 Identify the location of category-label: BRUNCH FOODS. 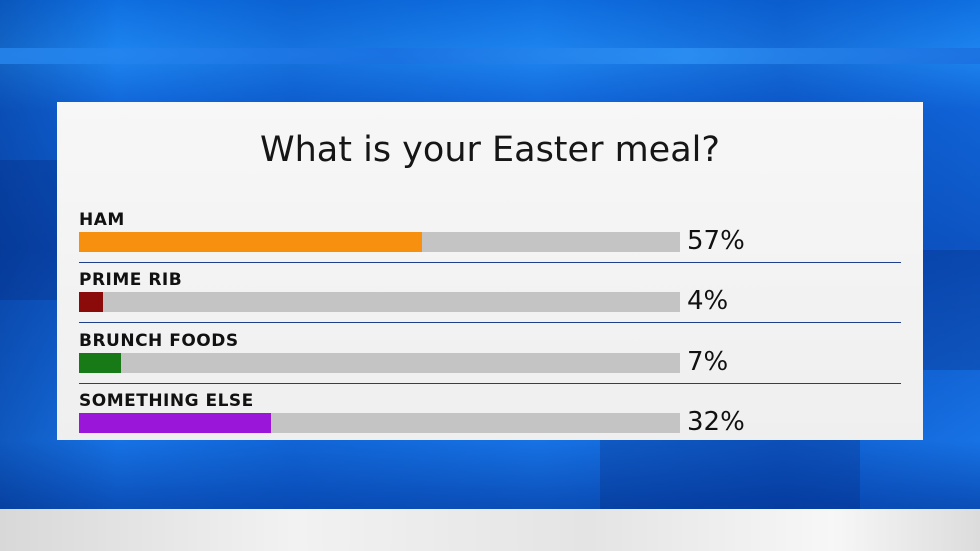
(159, 341).